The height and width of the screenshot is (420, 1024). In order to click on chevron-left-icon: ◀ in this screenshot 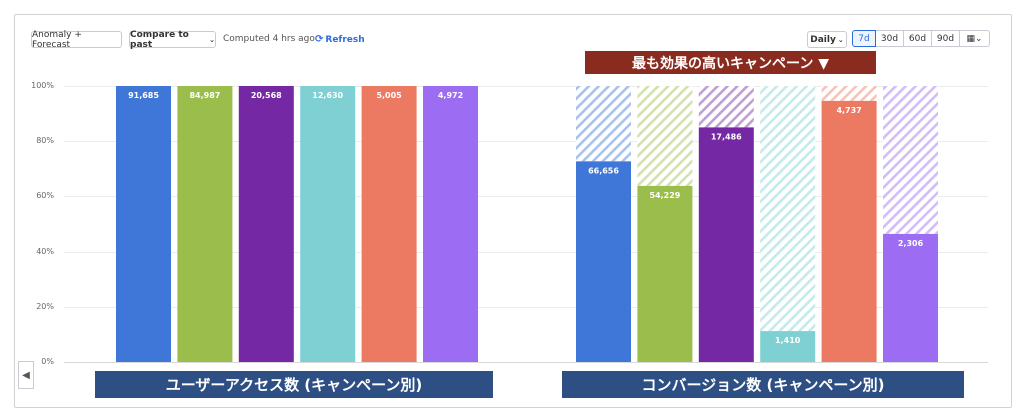, I will do `click(26, 375)`.